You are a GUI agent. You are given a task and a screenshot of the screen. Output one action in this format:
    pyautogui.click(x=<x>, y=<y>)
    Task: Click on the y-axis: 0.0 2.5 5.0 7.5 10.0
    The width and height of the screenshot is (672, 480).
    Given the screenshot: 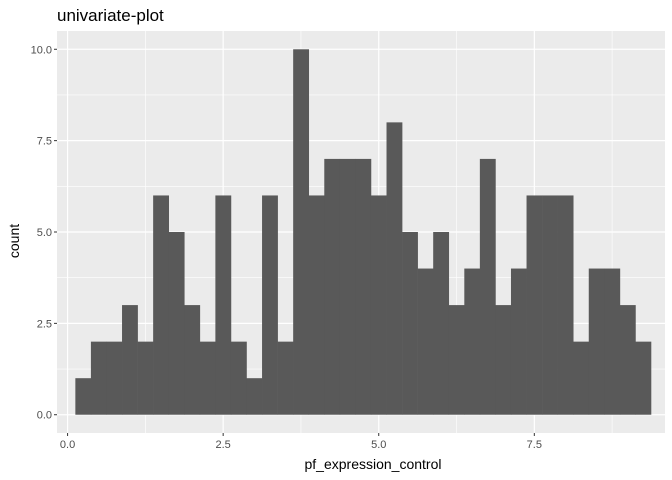 What is the action you would take?
    pyautogui.click(x=44, y=233)
    